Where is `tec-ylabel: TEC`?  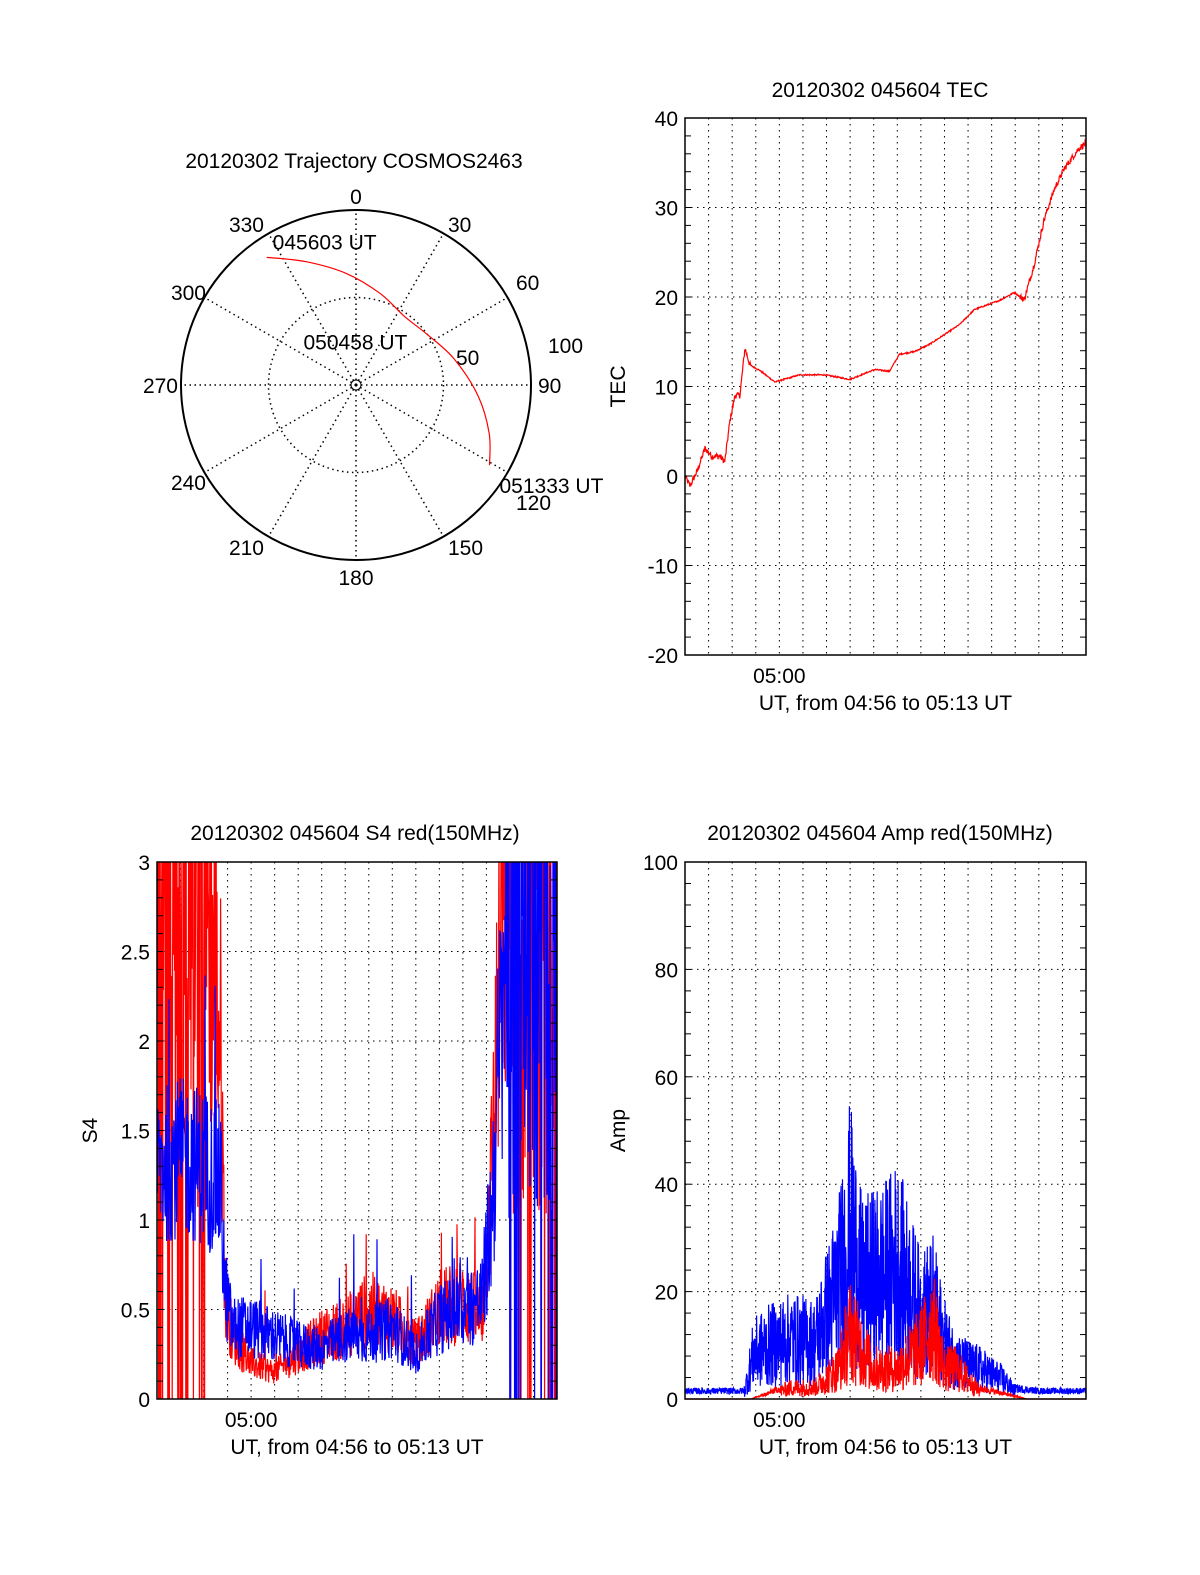
tec-ylabel: TEC is located at coordinates (618, 387).